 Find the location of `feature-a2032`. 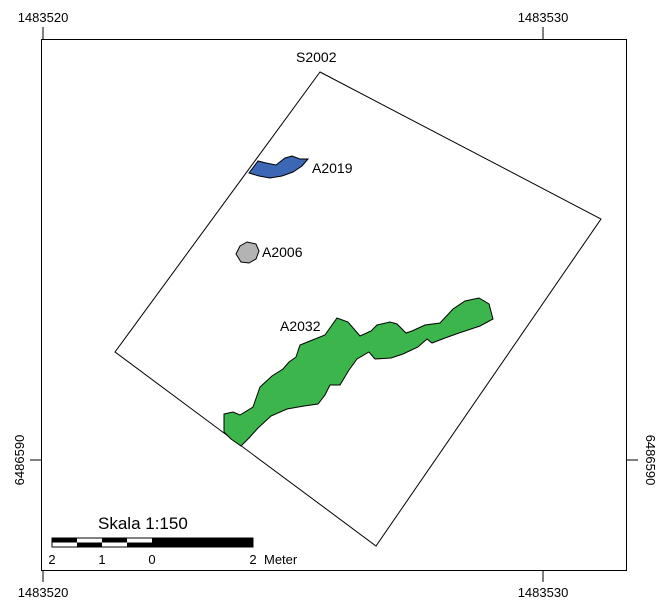

feature-a2032 is located at coordinates (358, 372).